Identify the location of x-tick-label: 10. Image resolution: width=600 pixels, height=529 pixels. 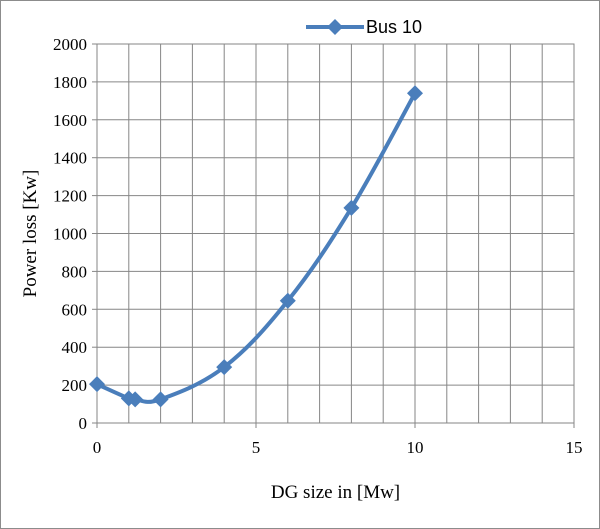
(415, 447).